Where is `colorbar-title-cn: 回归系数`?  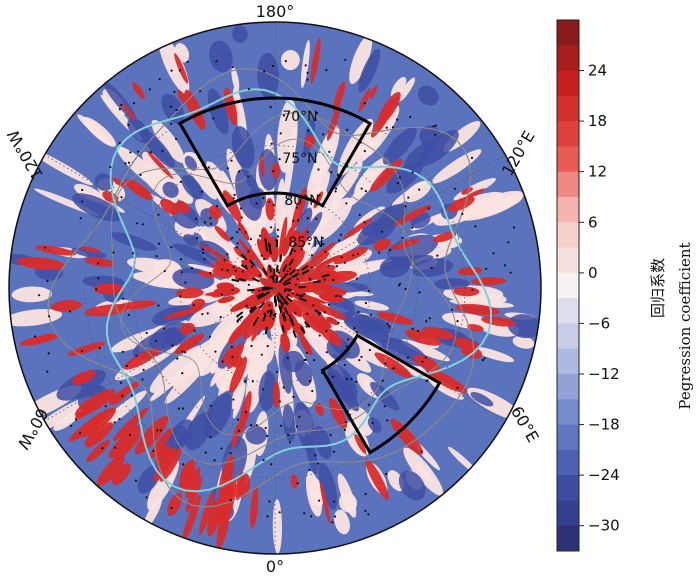 colorbar-title-cn: 回归系数 is located at coordinates (658, 288).